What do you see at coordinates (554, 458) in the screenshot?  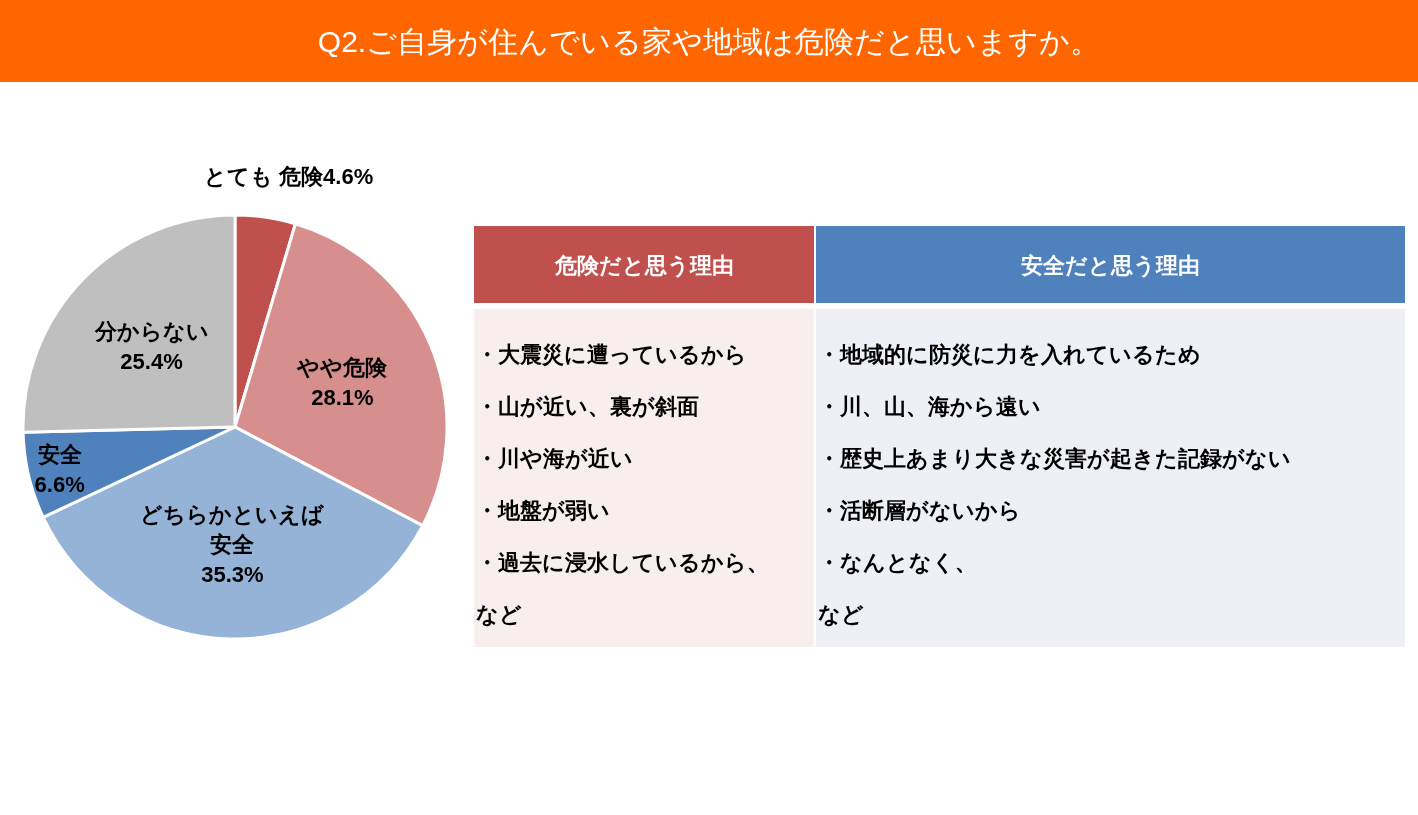 I see `text: ・川や海が近い` at bounding box center [554, 458].